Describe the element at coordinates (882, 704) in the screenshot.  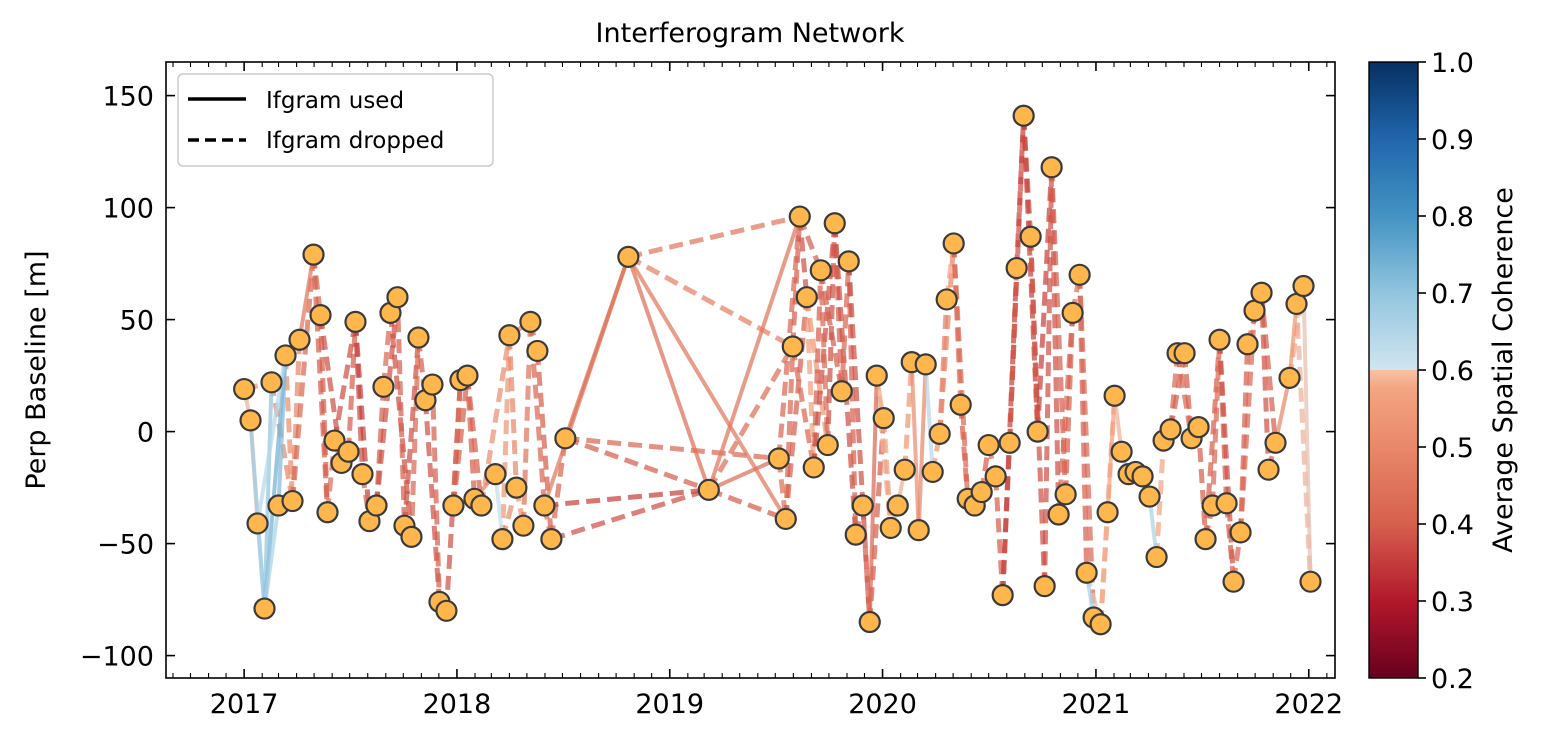
I see `x-tick-label: 2020` at that location.